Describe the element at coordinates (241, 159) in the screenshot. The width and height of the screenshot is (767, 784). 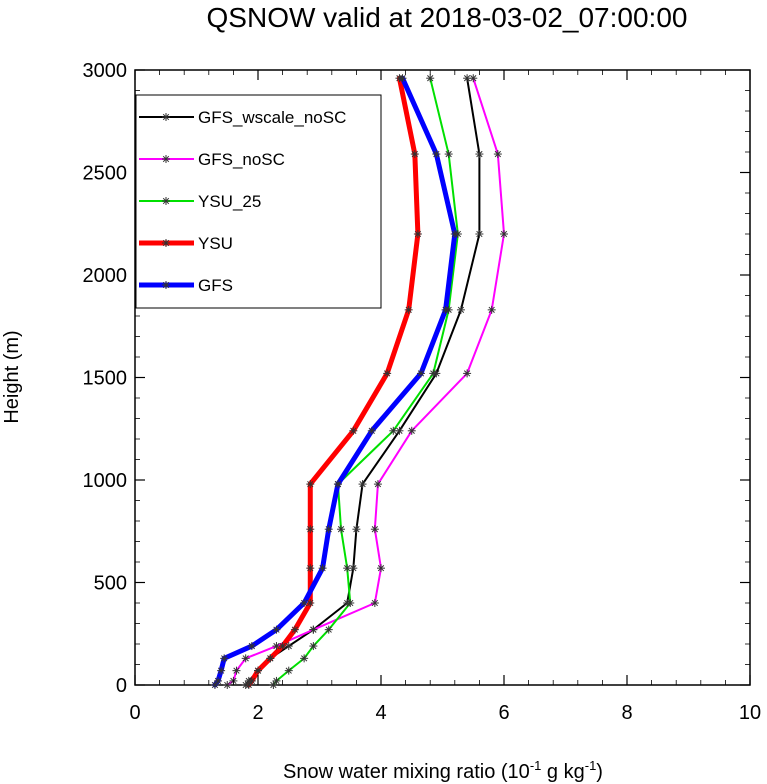
I see `legend-label: GFS_noSC` at that location.